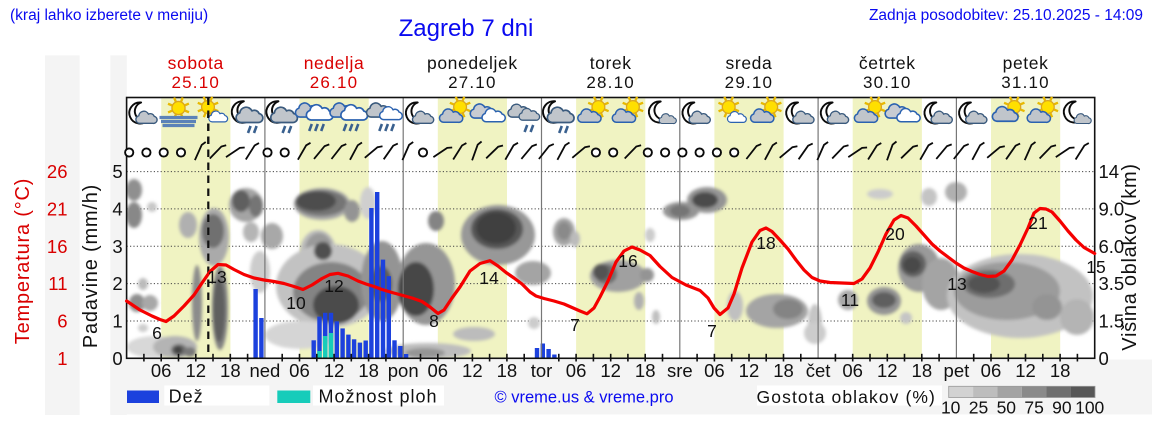  Describe the element at coordinates (1025, 82) in the screenshot. I see `svg-text: 31.10` at that location.